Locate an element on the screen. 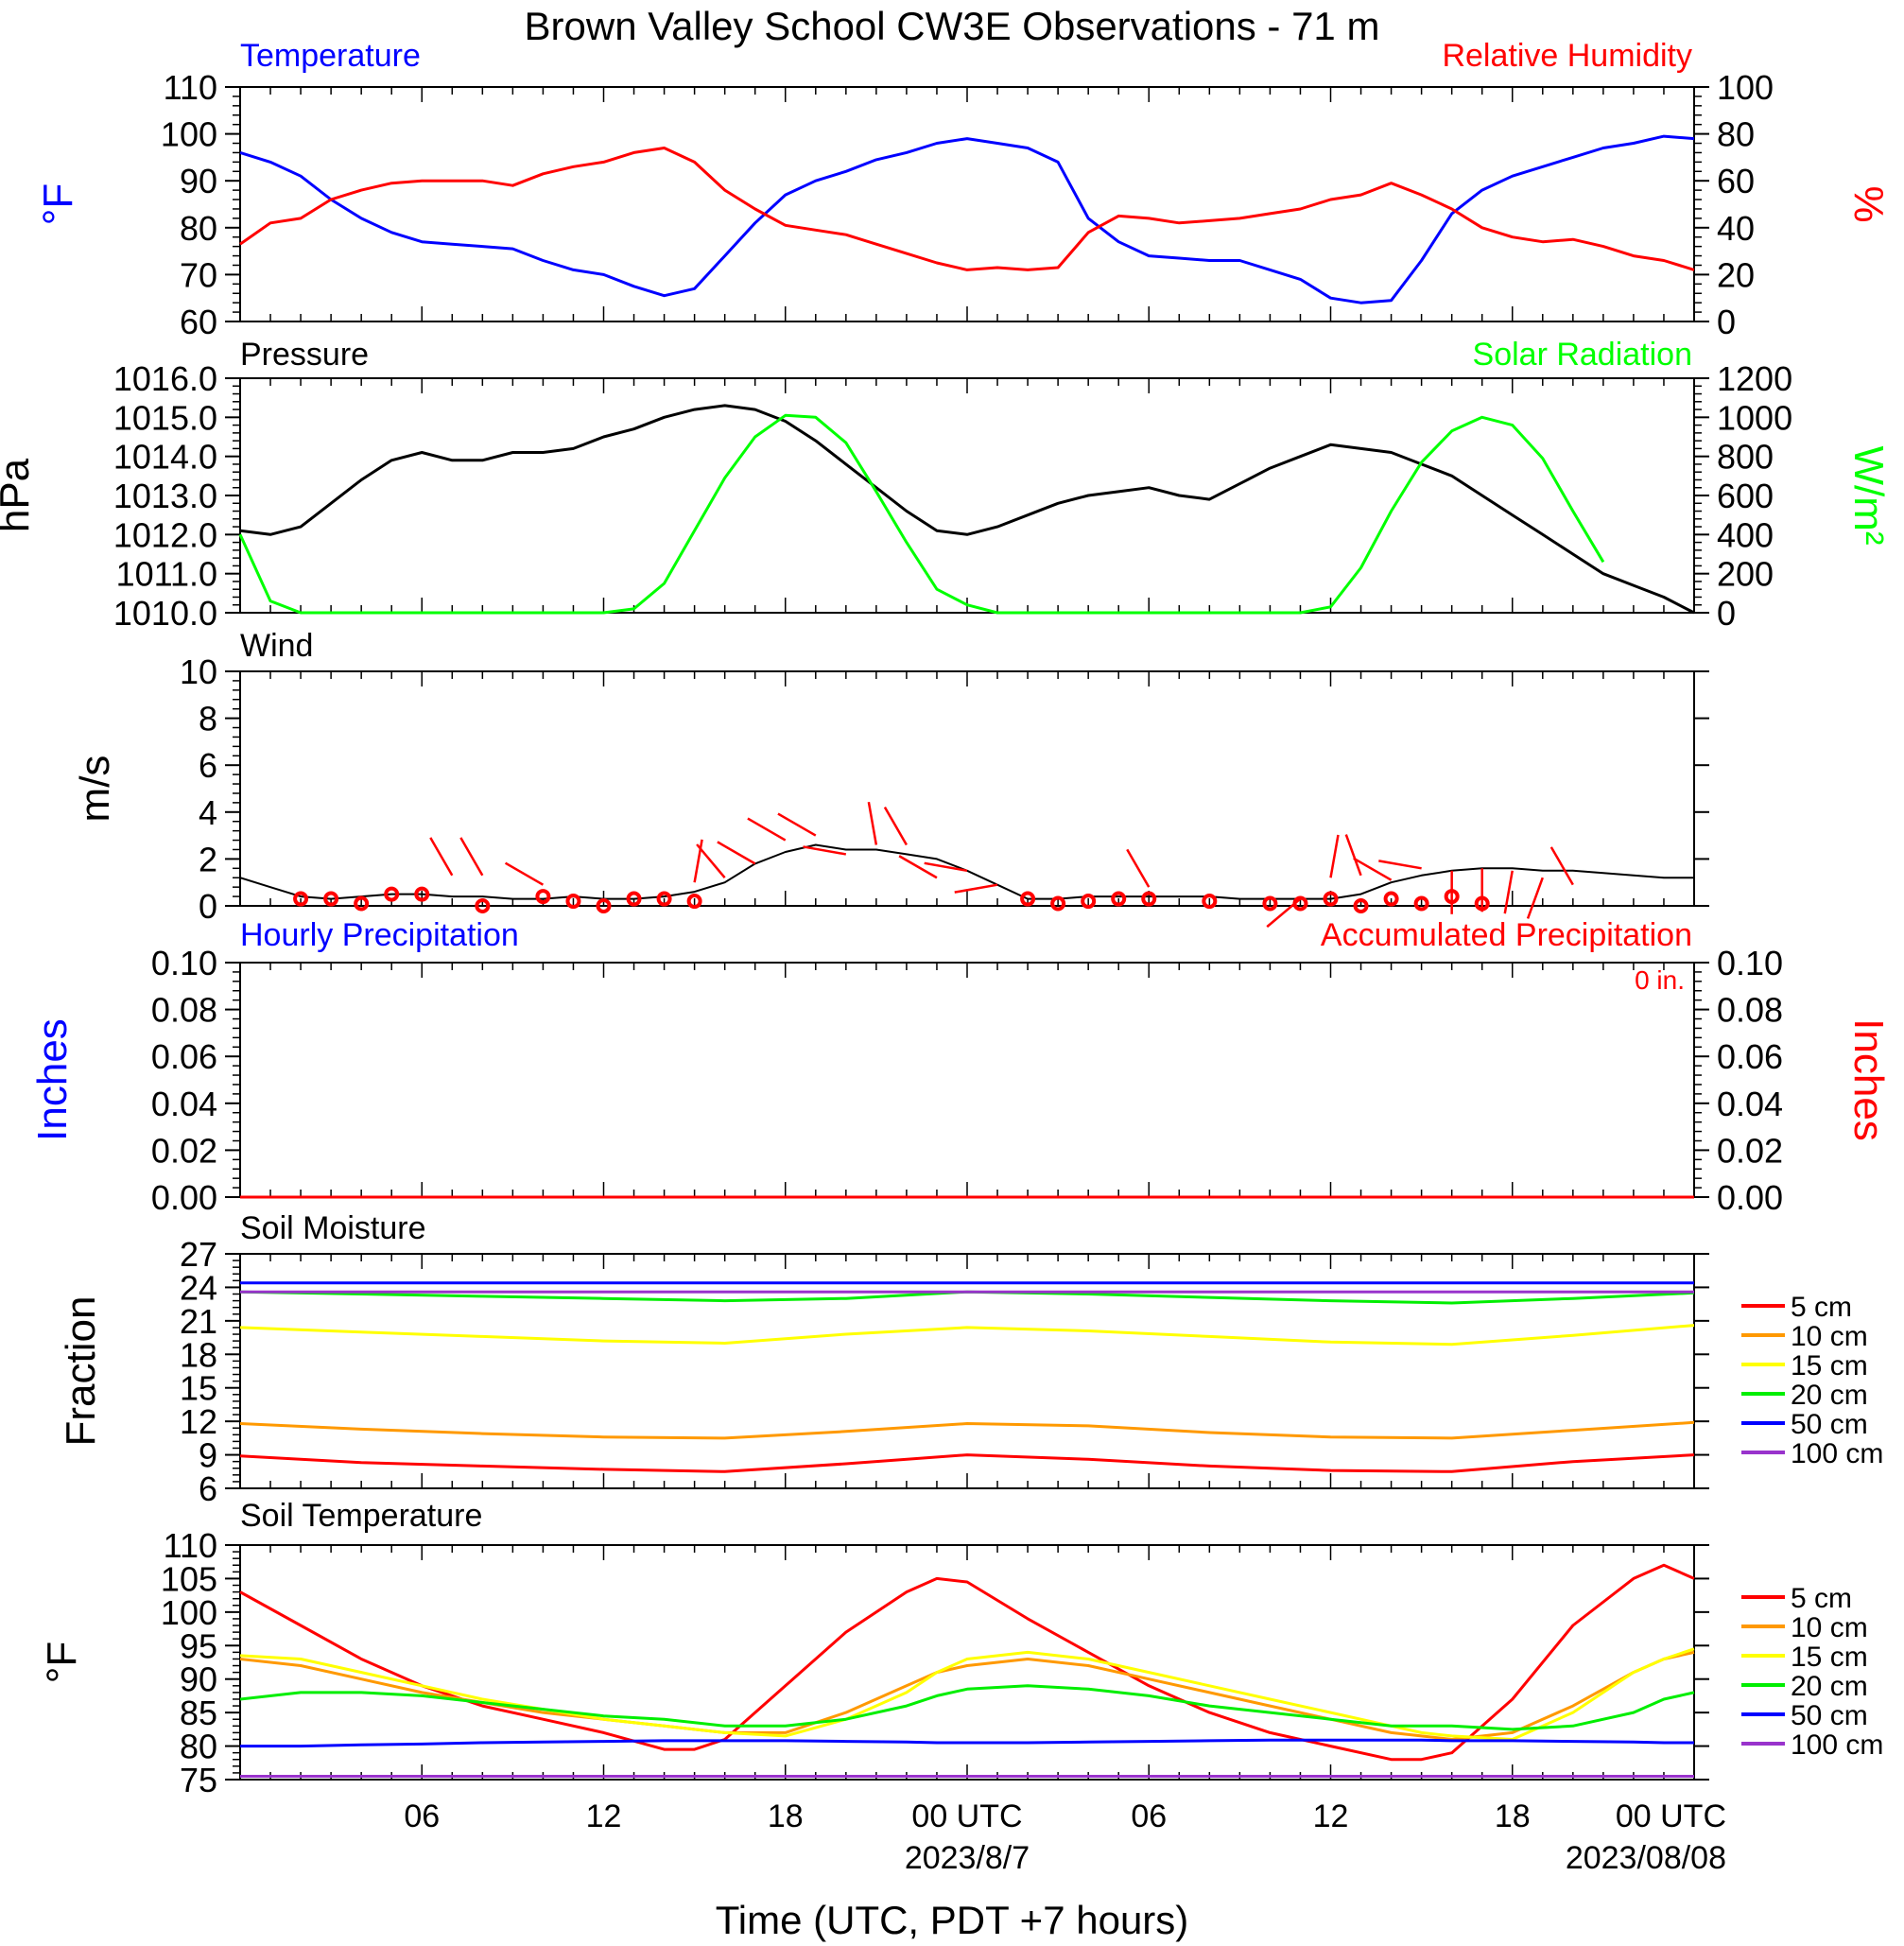 Image resolution: width=1904 pixels, height=1946 pixels. y-tick-label-left: 80 is located at coordinates (198, 229).